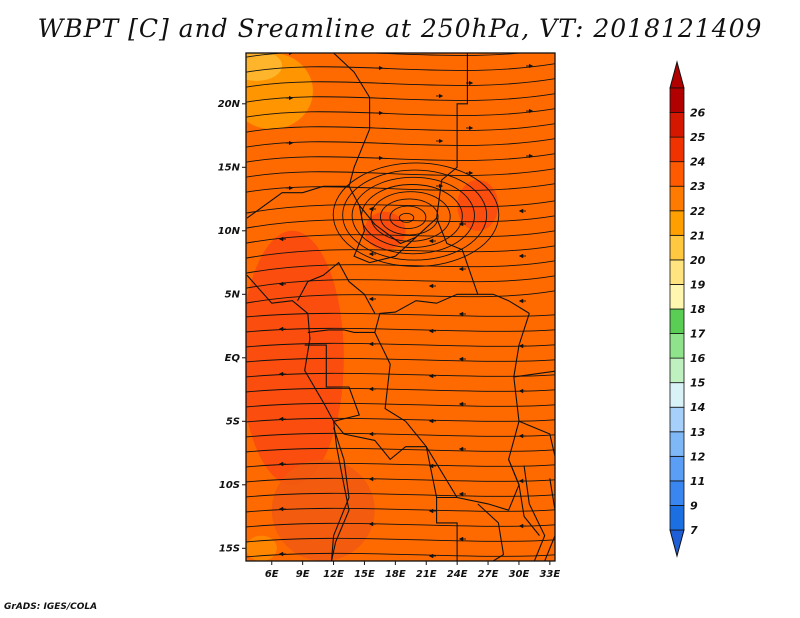 Image resolution: width=800 pixels, height=618 pixels. I want to click on lat-tick-label: 10N, so click(229, 231).